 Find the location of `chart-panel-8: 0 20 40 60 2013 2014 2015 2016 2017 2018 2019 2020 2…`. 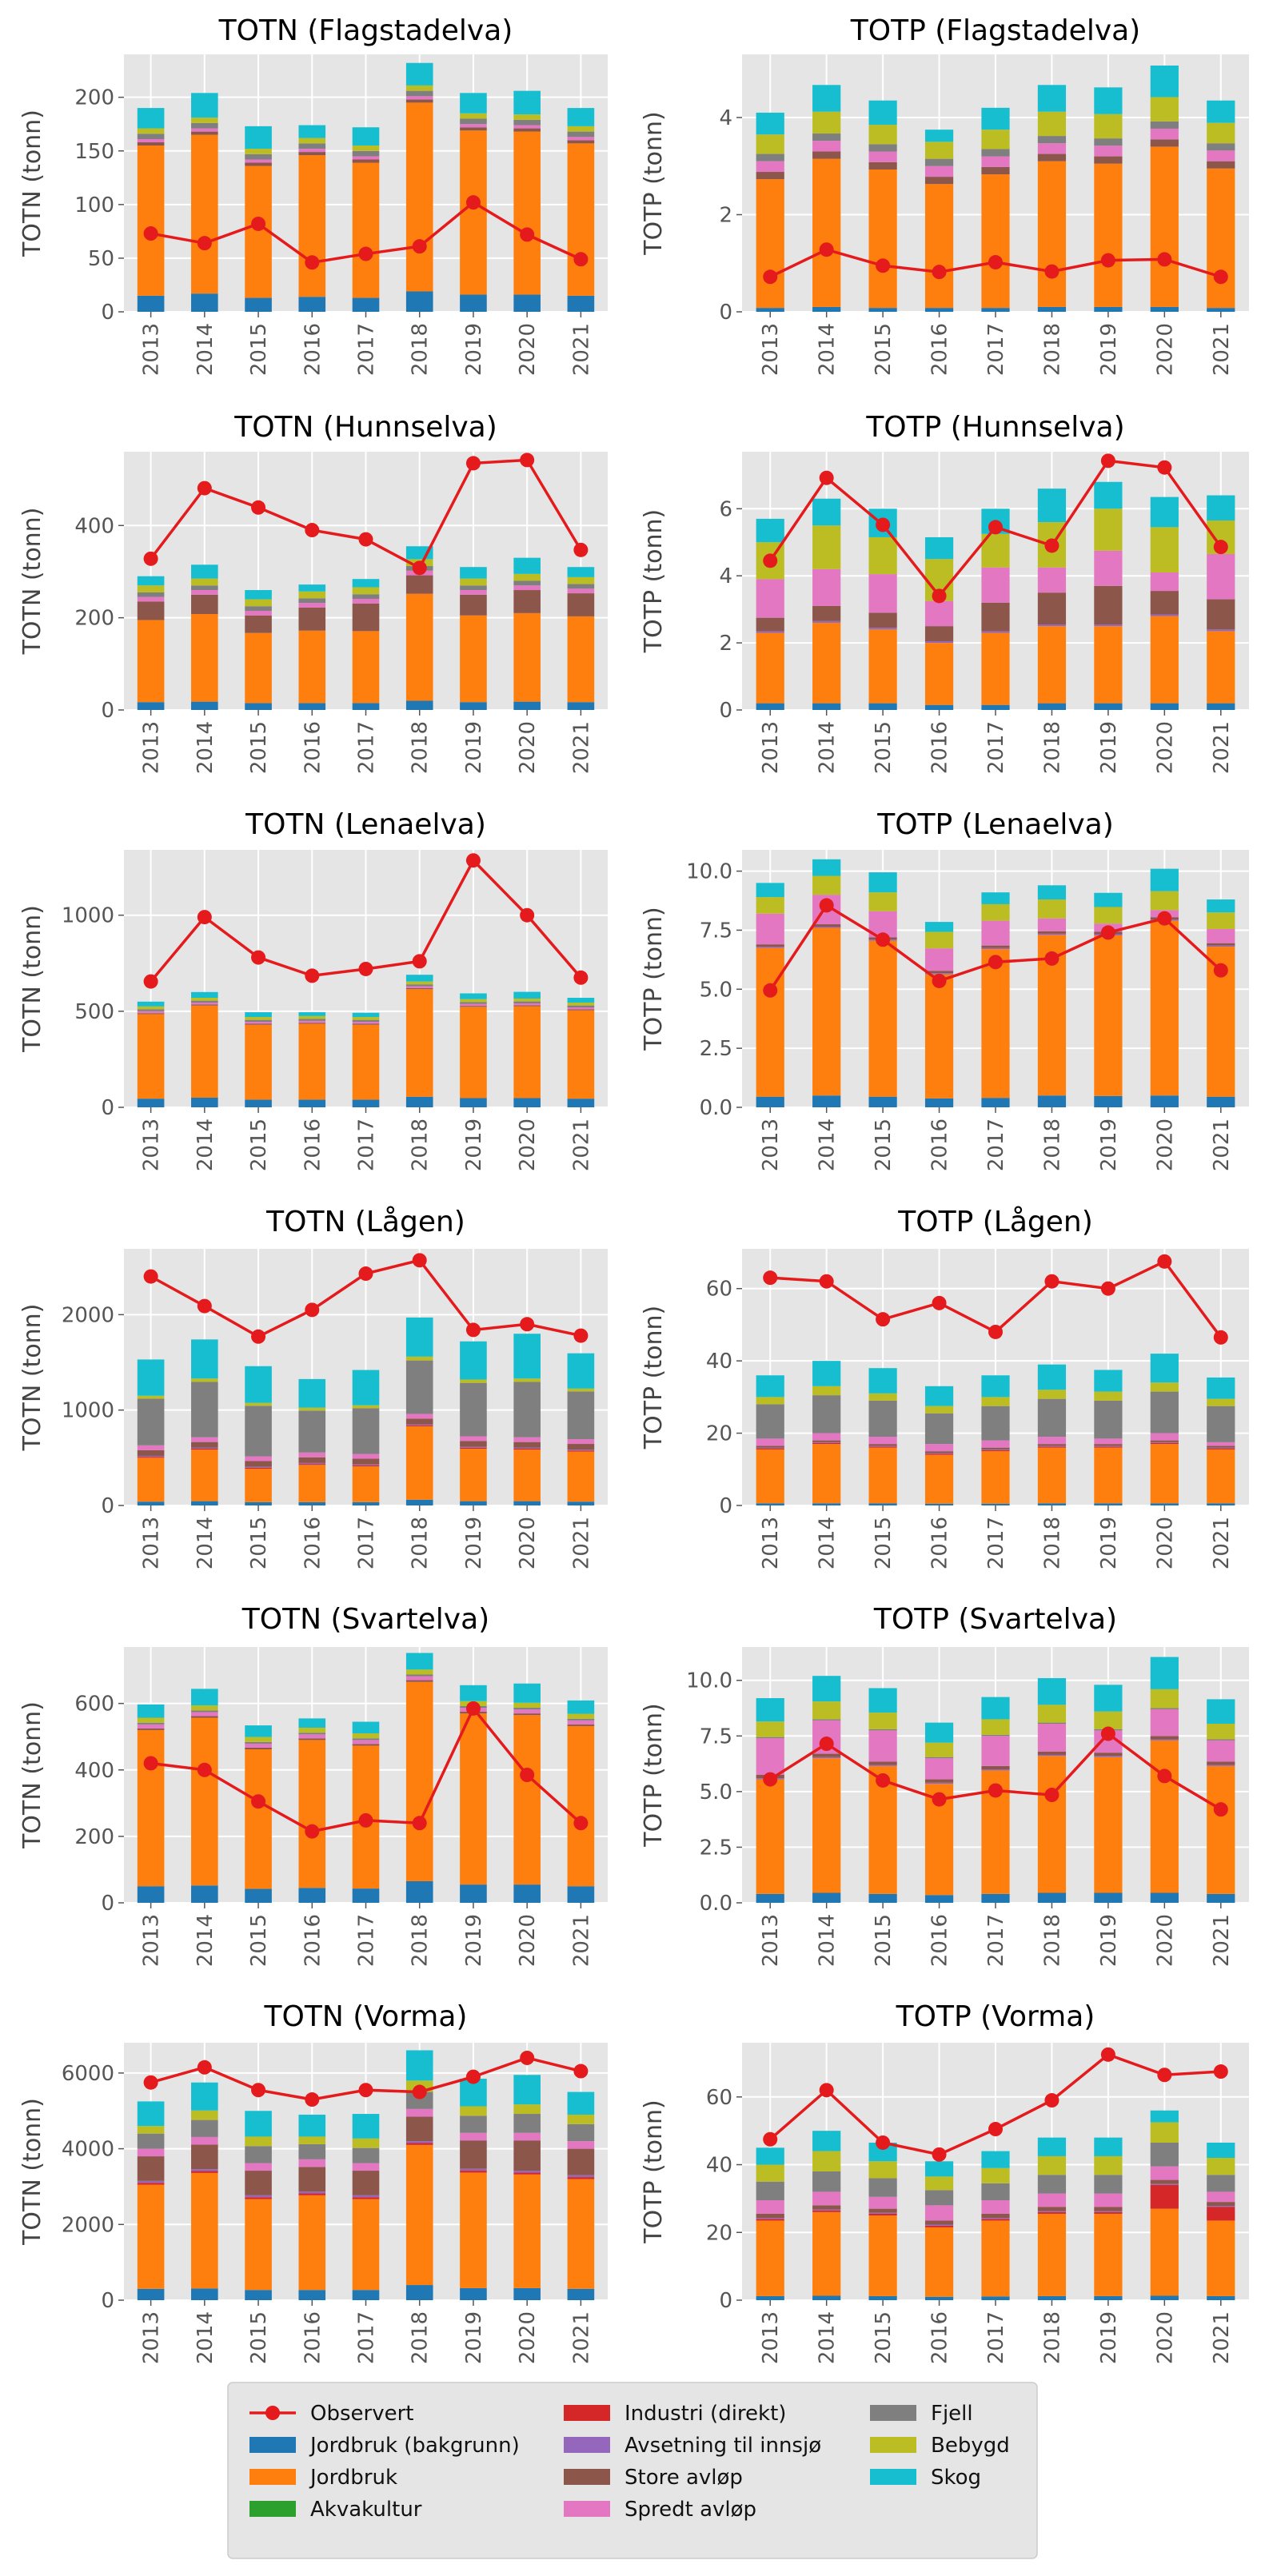

chart-panel-8: 0 20 40 60 2013 2014 2015 2016 2017 2018 2019 2020 2… is located at coordinates (944, 1387).